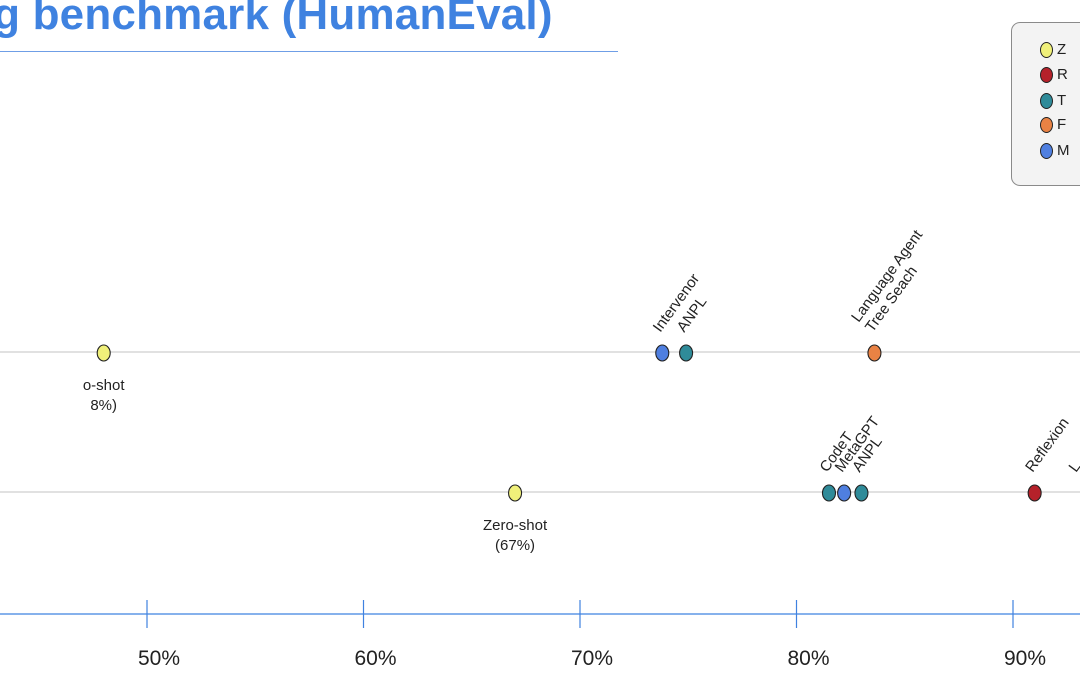  I want to click on x-tick-label: 70%, so click(592, 658).